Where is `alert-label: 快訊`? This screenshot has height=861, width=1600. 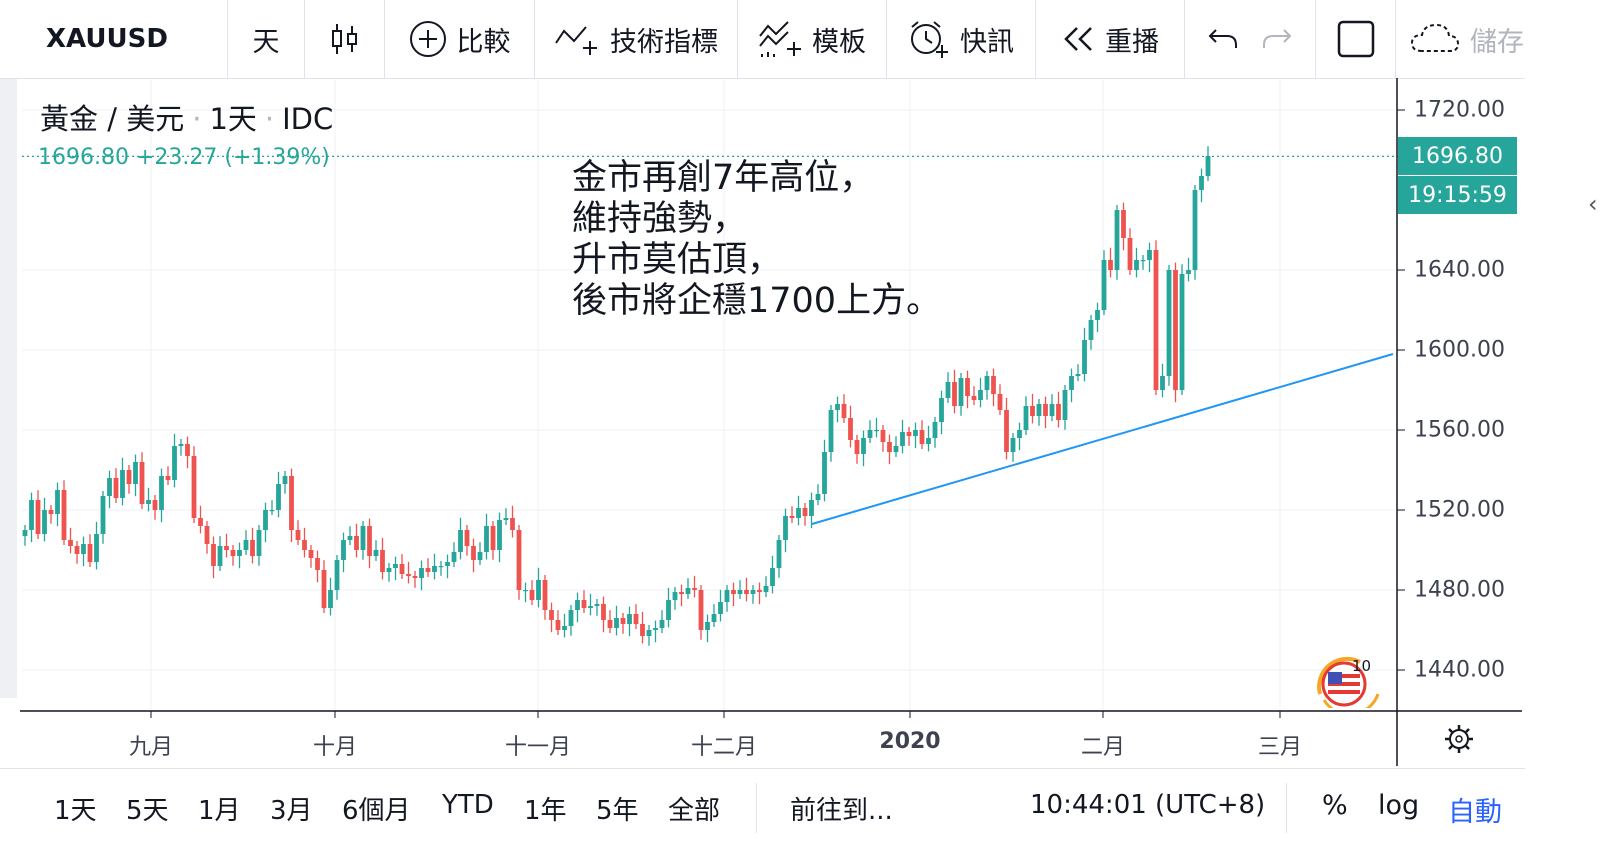 alert-label: 快訊 is located at coordinates (987, 42).